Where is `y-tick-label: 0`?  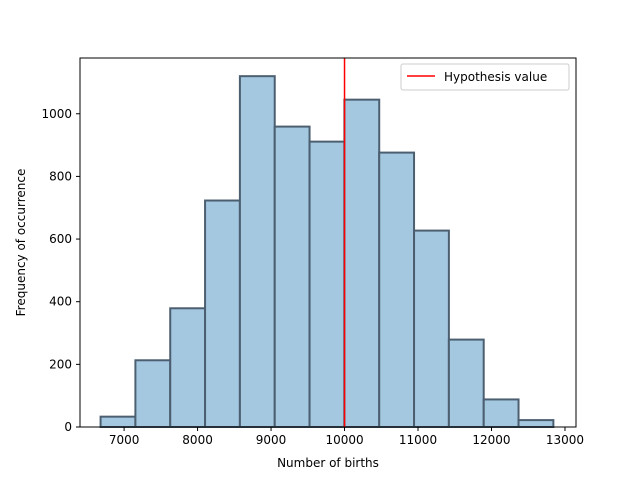
y-tick-label: 0 is located at coordinates (68, 427).